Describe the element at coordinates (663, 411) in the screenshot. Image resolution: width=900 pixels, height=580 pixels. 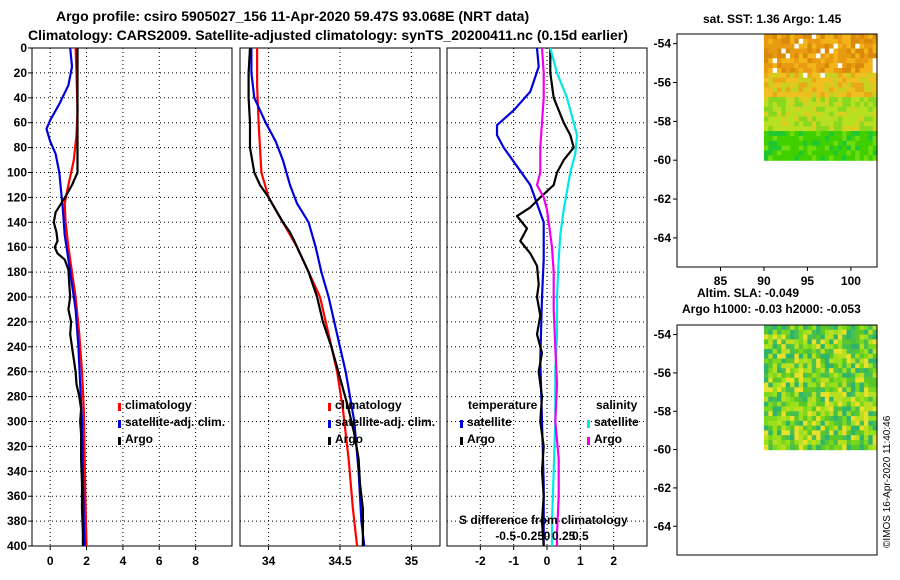
I see `lat-tick-label: -58` at that location.